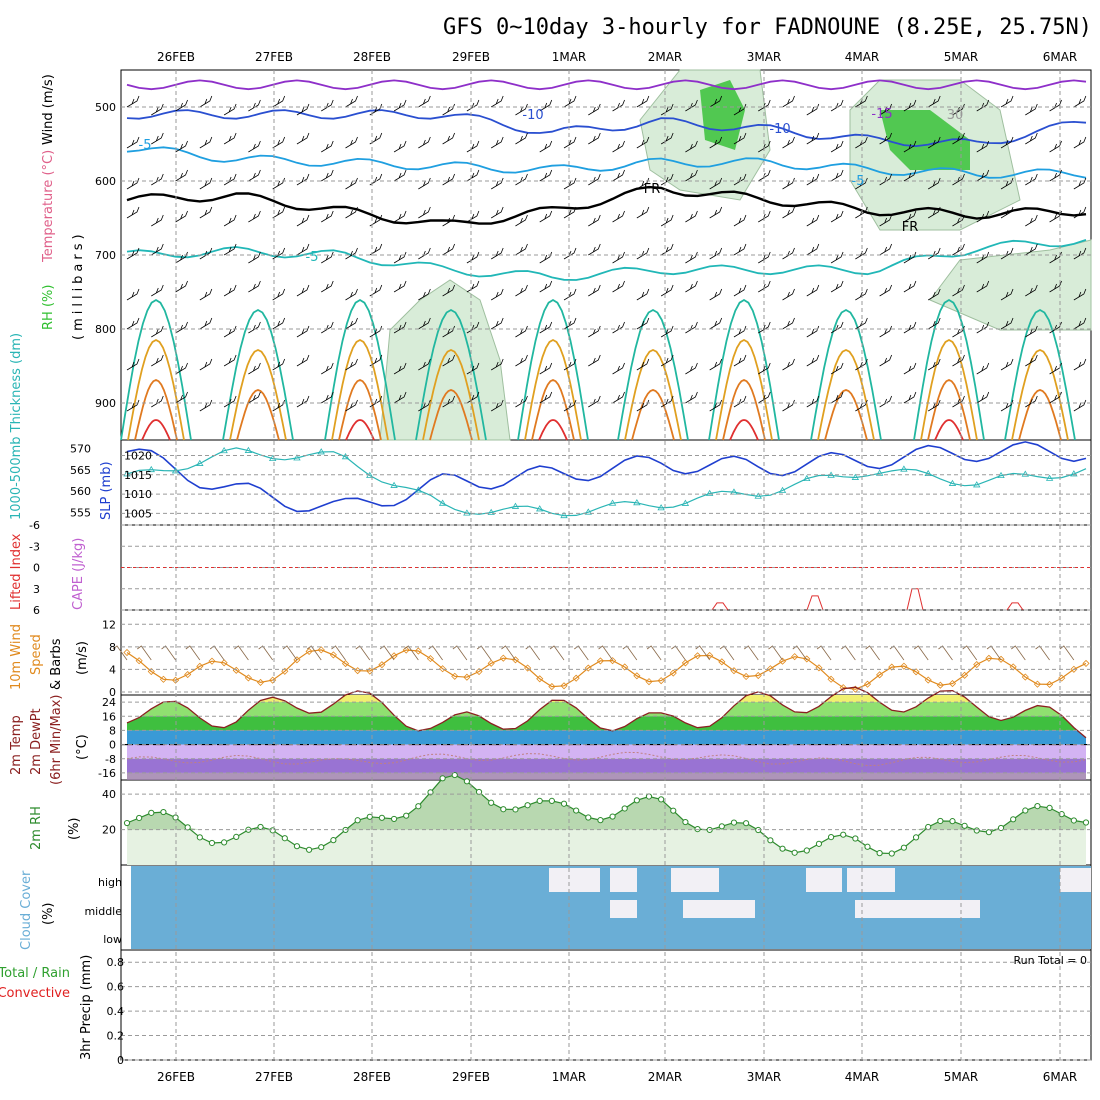  What do you see at coordinates (86, 1007) in the screenshot?
I see `precip-axis-label: 3hr Precip (mm)` at bounding box center [86, 1007].